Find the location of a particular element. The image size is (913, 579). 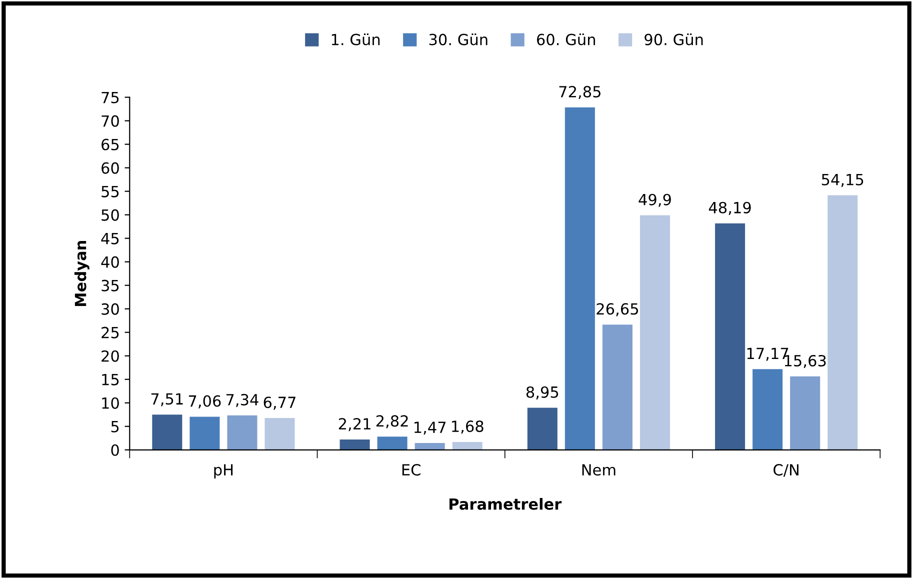

y-tick-label: 50 is located at coordinates (110, 215).